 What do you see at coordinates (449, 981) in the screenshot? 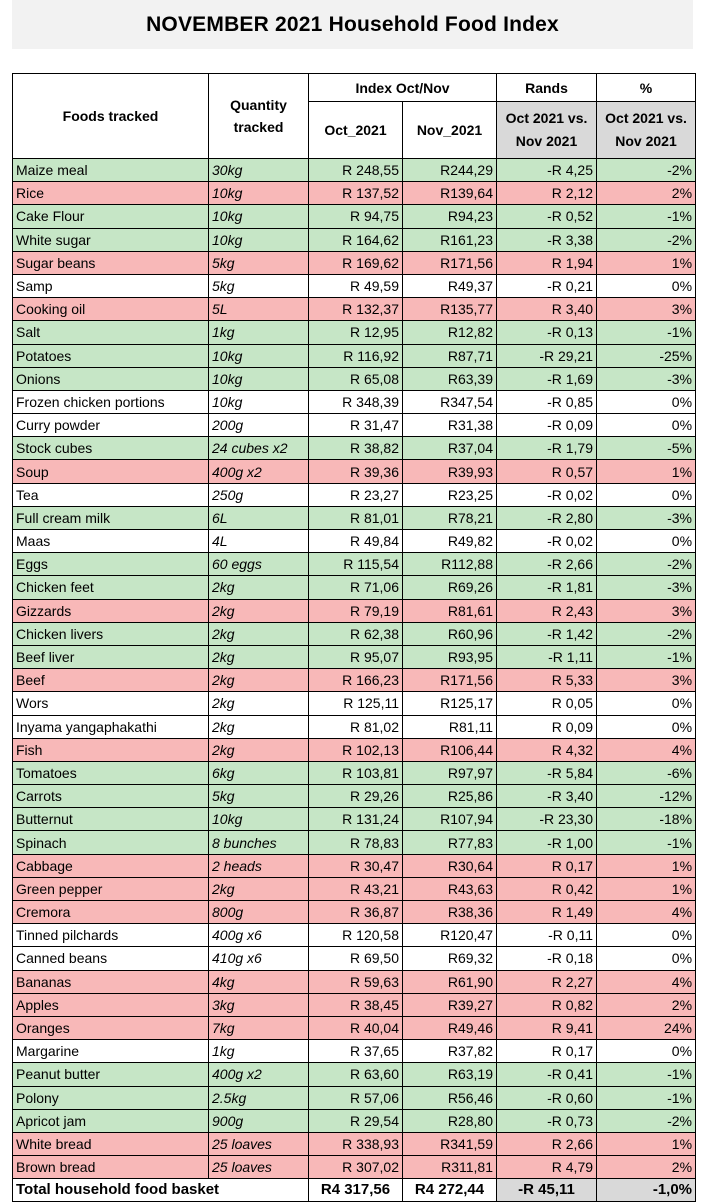
I see `cell-nov-price: R61,90` at bounding box center [449, 981].